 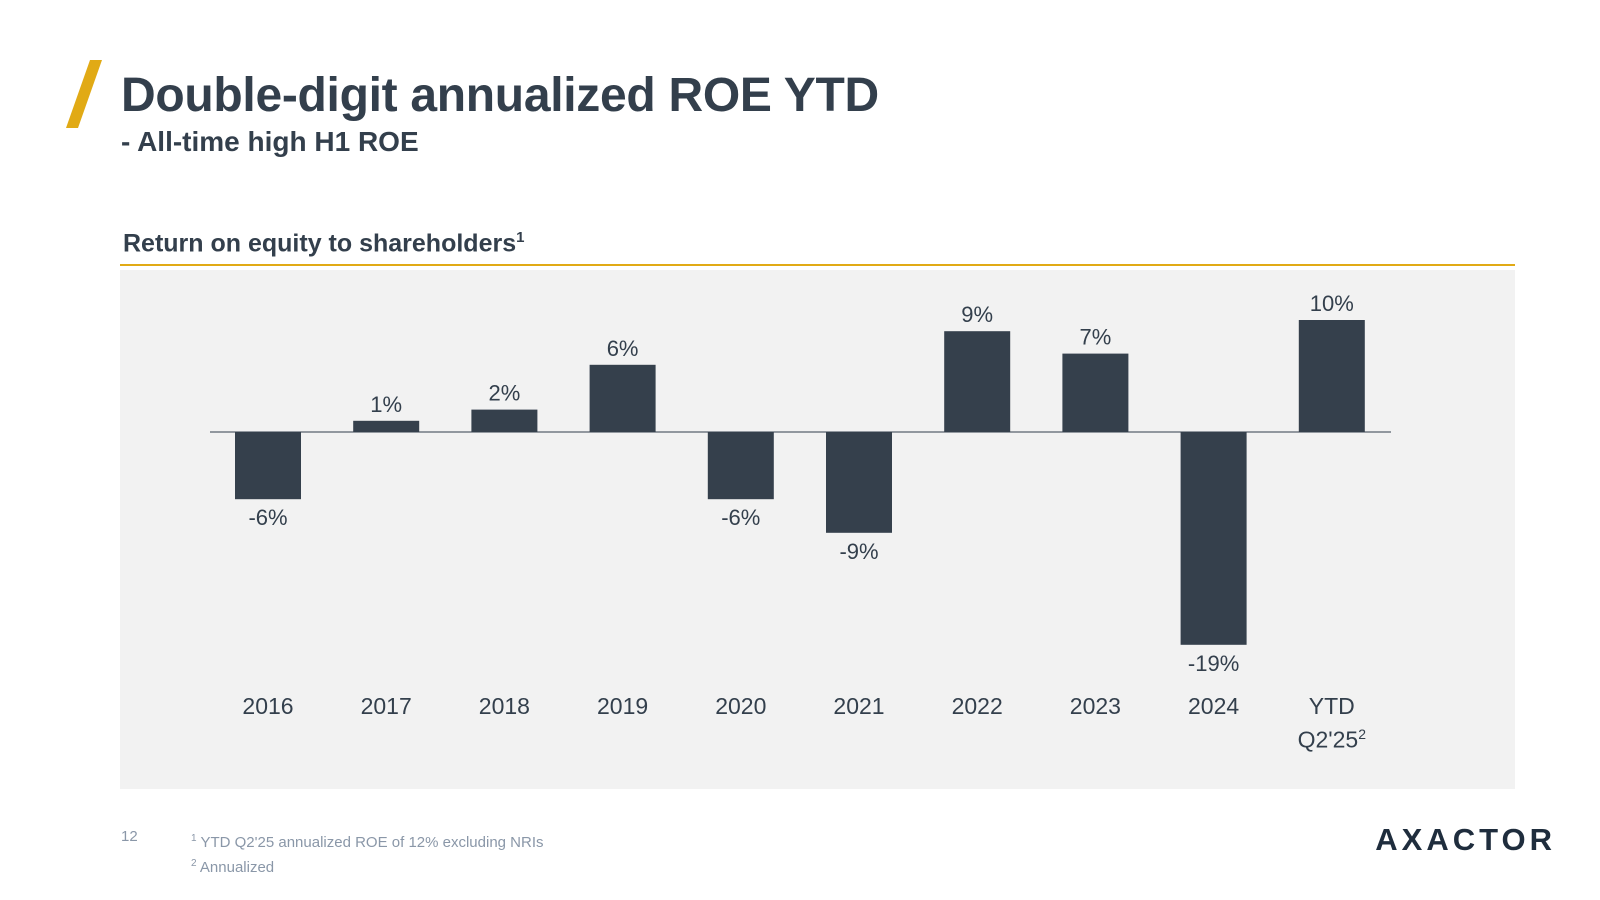 What do you see at coordinates (859, 482) in the screenshot?
I see `bar-2021` at bounding box center [859, 482].